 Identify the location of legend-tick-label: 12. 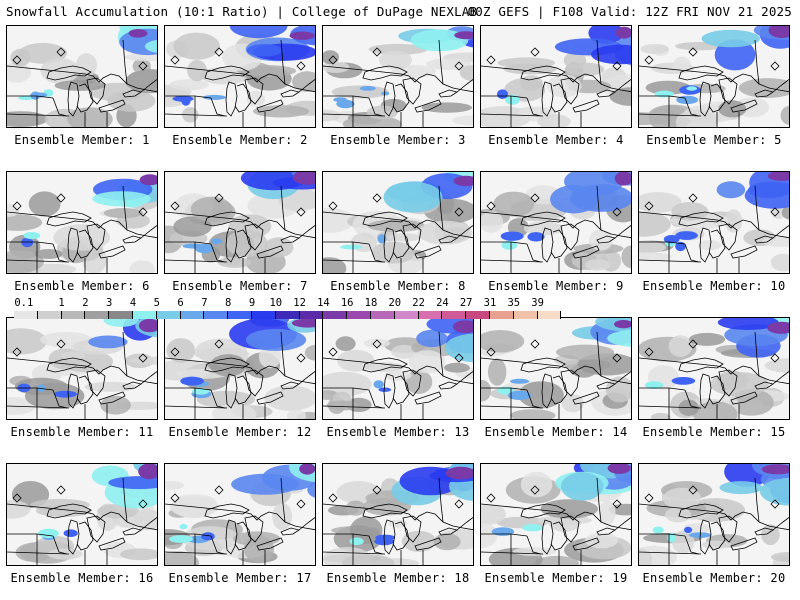
(299, 303).